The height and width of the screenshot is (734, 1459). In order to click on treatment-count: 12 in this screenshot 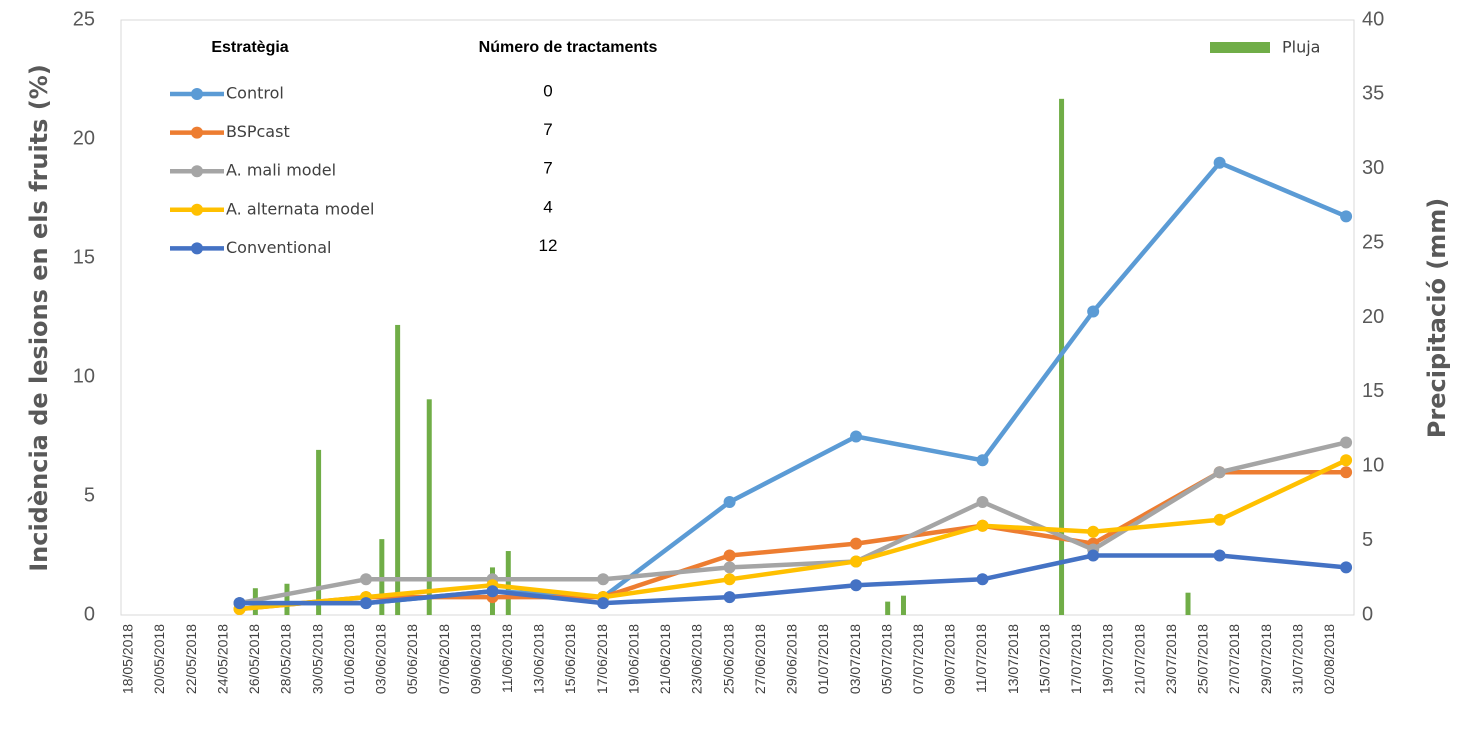, I will do `click(548, 245)`.